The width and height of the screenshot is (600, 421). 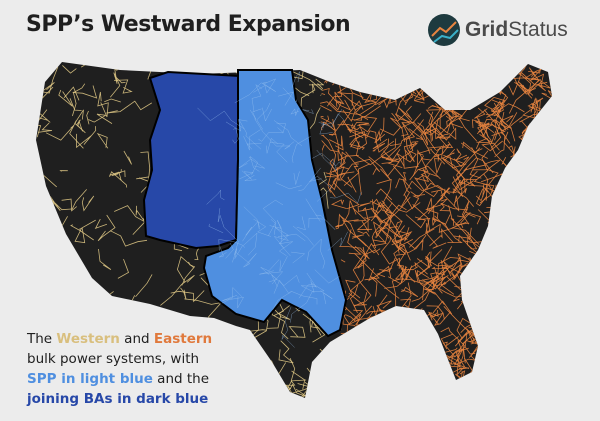 What do you see at coordinates (181, 379) in the screenshot?
I see `caption-text: and the` at bounding box center [181, 379].